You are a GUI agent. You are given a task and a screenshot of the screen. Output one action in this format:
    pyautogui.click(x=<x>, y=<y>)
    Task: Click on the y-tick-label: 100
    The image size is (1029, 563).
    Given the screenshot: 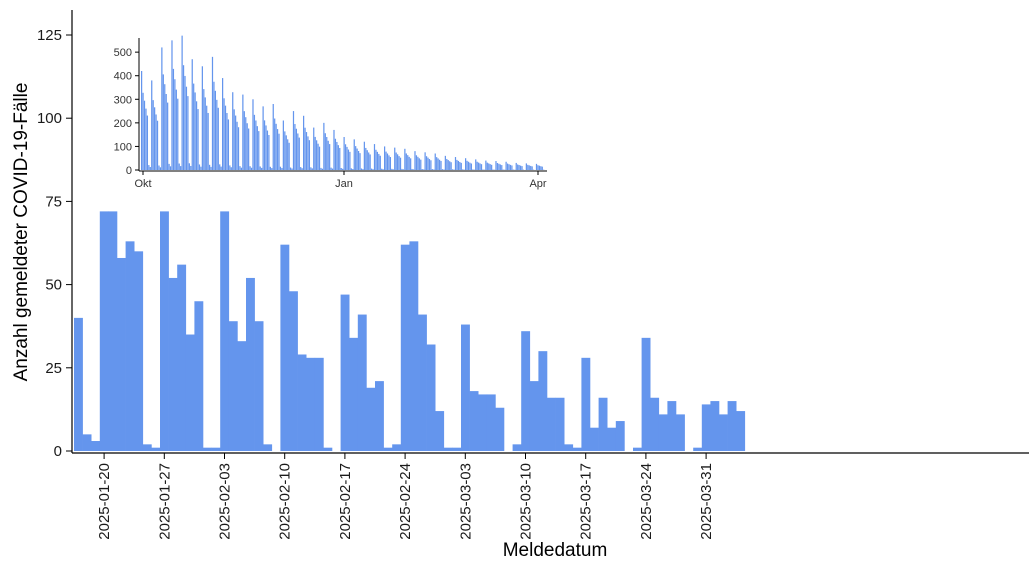 What is the action you would take?
    pyautogui.click(x=49, y=118)
    